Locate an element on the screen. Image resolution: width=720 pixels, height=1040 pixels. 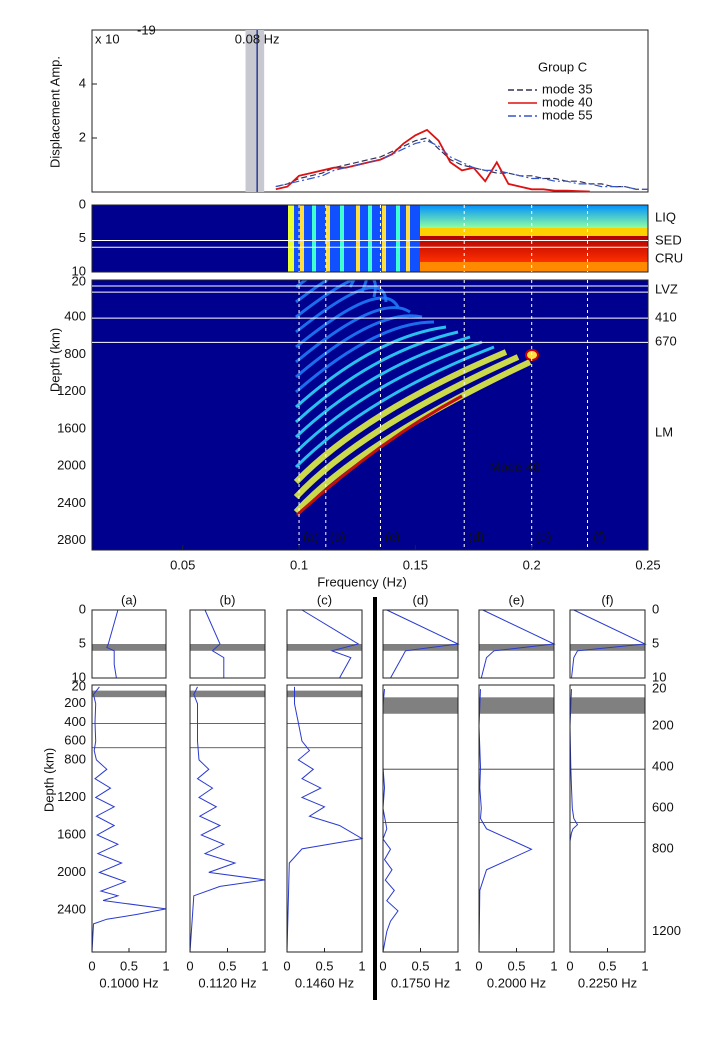
x-tick-label: 0.05 is located at coordinates (182, 564).